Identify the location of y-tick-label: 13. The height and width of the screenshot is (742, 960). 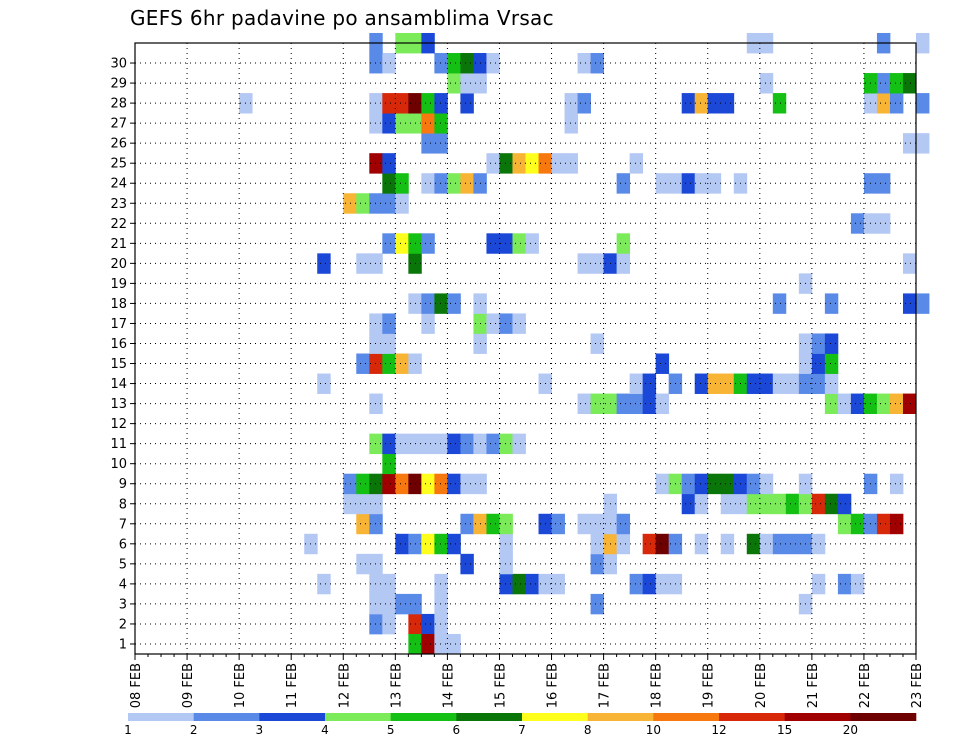
(118, 404).